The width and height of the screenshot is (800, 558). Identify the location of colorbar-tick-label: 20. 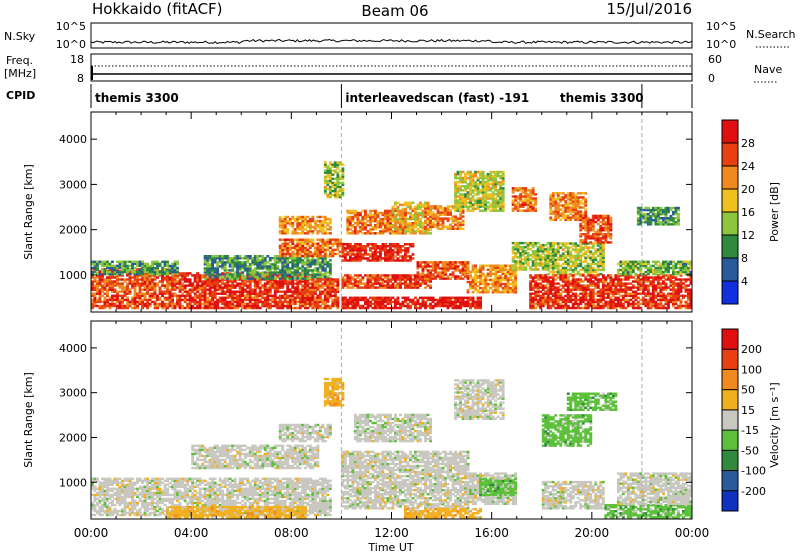
(748, 189).